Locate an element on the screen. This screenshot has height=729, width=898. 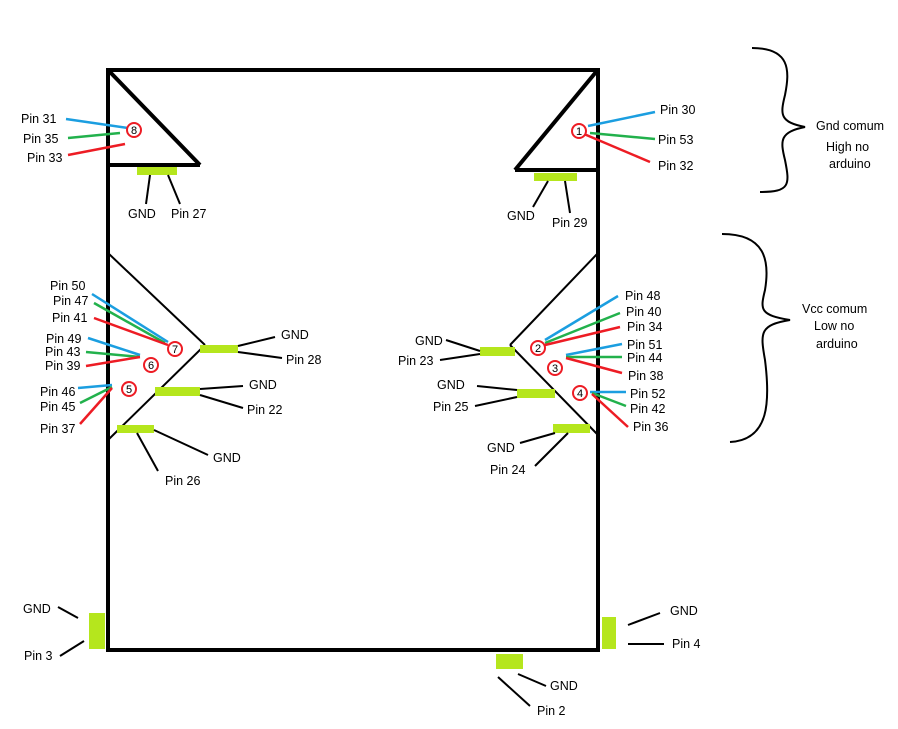
led-3: 3 is located at coordinates (555, 368).